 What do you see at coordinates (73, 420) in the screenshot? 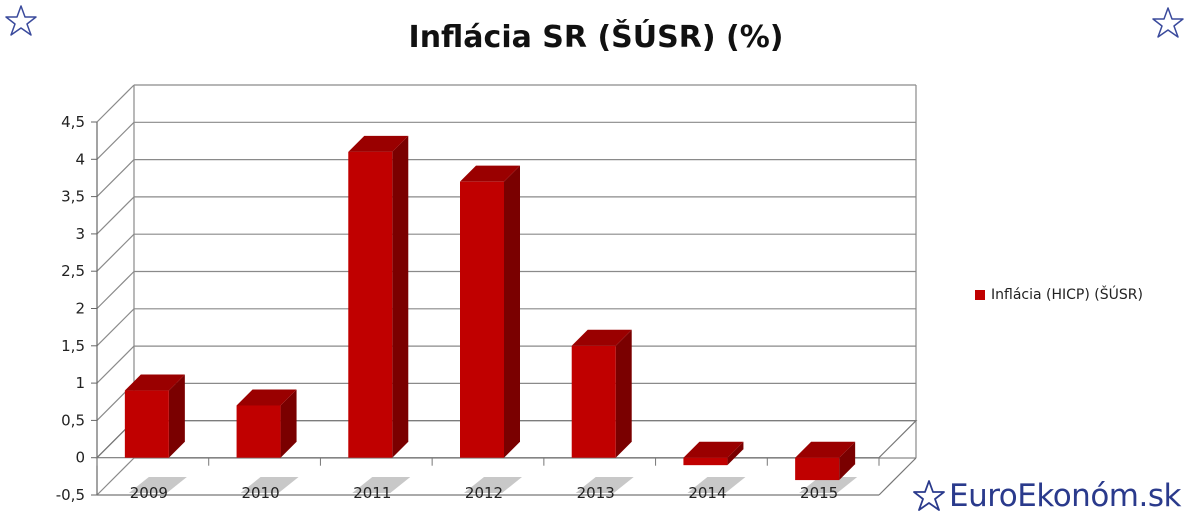
I see `y-tick-label: 0,5` at bounding box center [73, 420].